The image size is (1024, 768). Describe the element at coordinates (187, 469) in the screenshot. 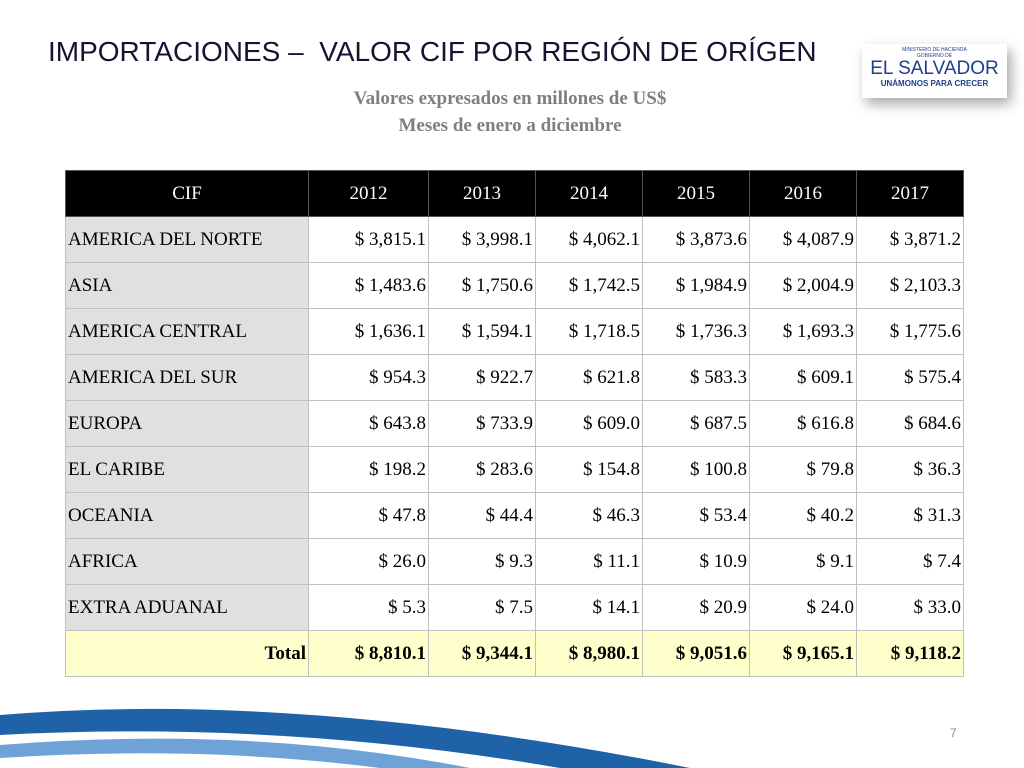

I see `table-cell: EL CARIBE` at that location.